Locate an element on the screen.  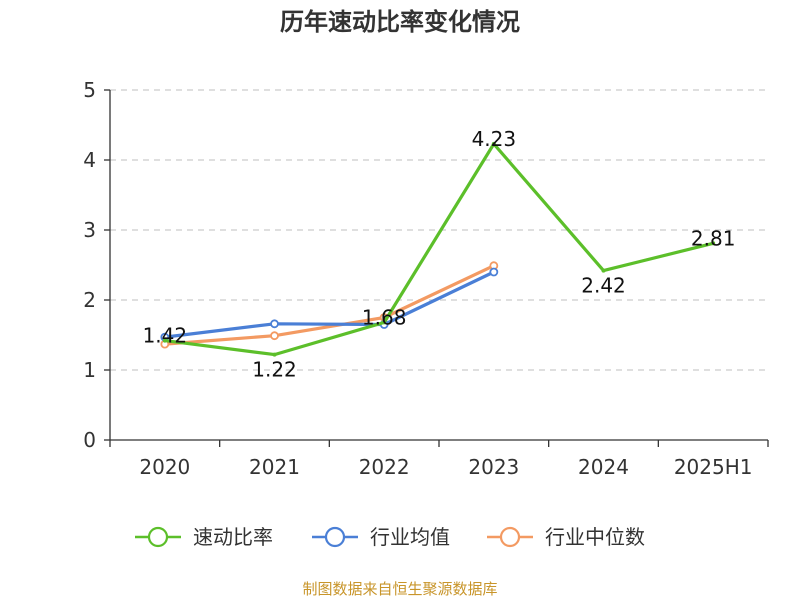
y-tick-label: 0 is located at coordinates (89, 440).